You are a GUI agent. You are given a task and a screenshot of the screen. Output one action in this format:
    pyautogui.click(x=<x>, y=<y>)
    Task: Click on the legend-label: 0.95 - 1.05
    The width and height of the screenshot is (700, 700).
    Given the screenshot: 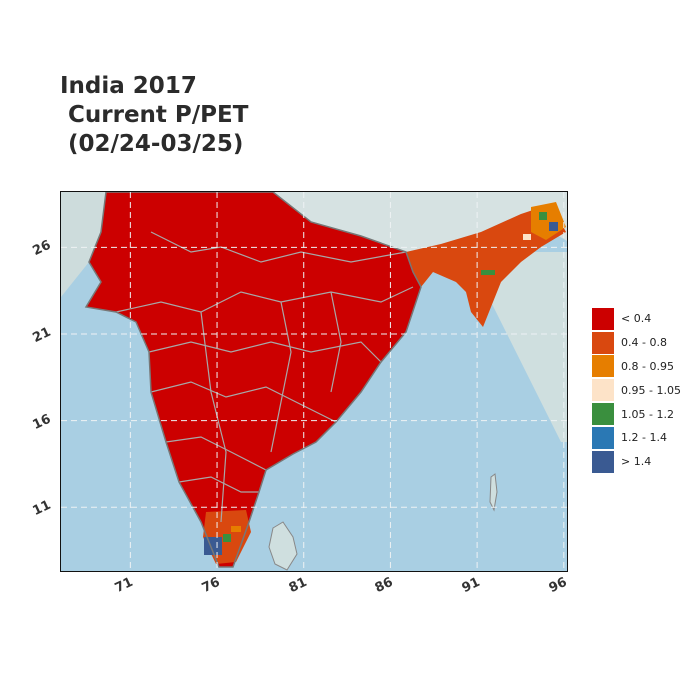 What is the action you would take?
    pyautogui.click(x=651, y=390)
    